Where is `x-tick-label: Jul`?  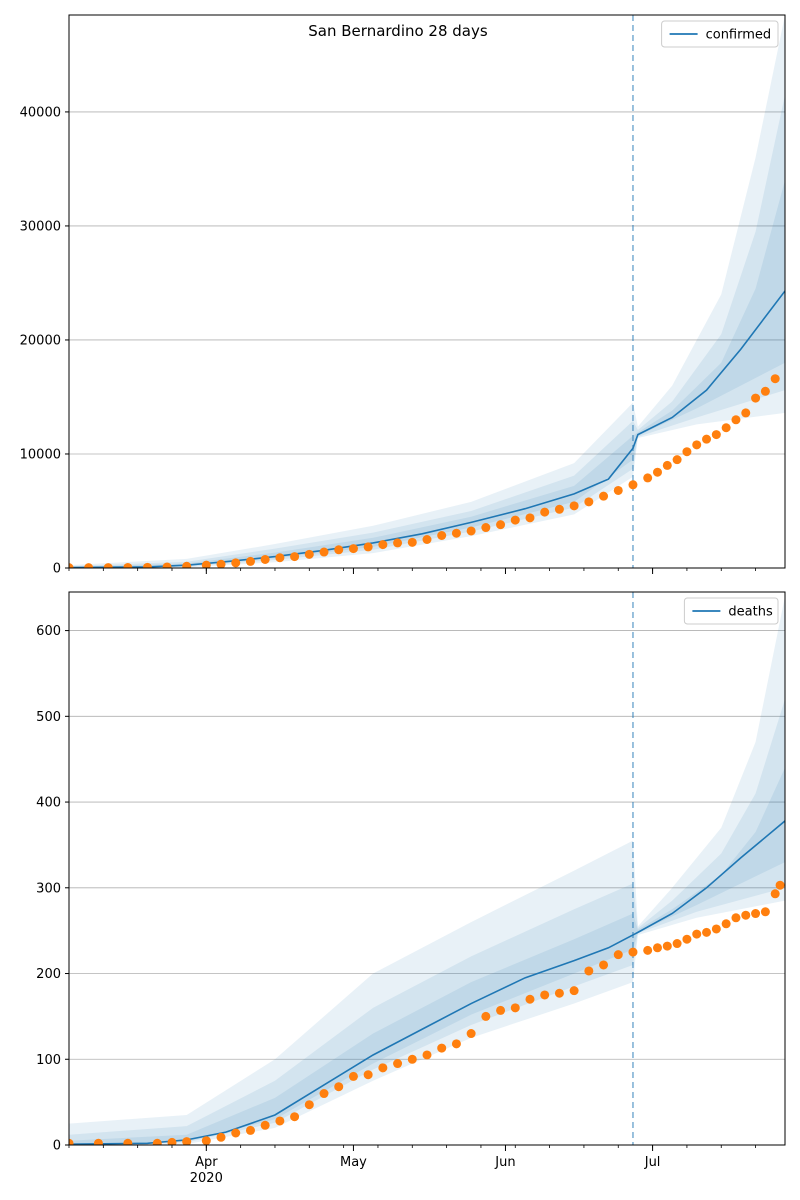 x-tick-label: Jul is located at coordinates (652, 1162).